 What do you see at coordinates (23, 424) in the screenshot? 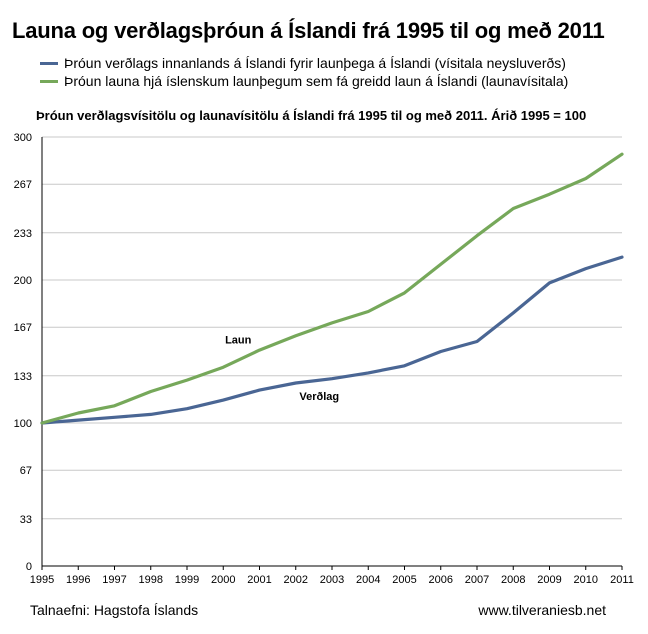
I see `y-tick-label: 100` at bounding box center [23, 424].